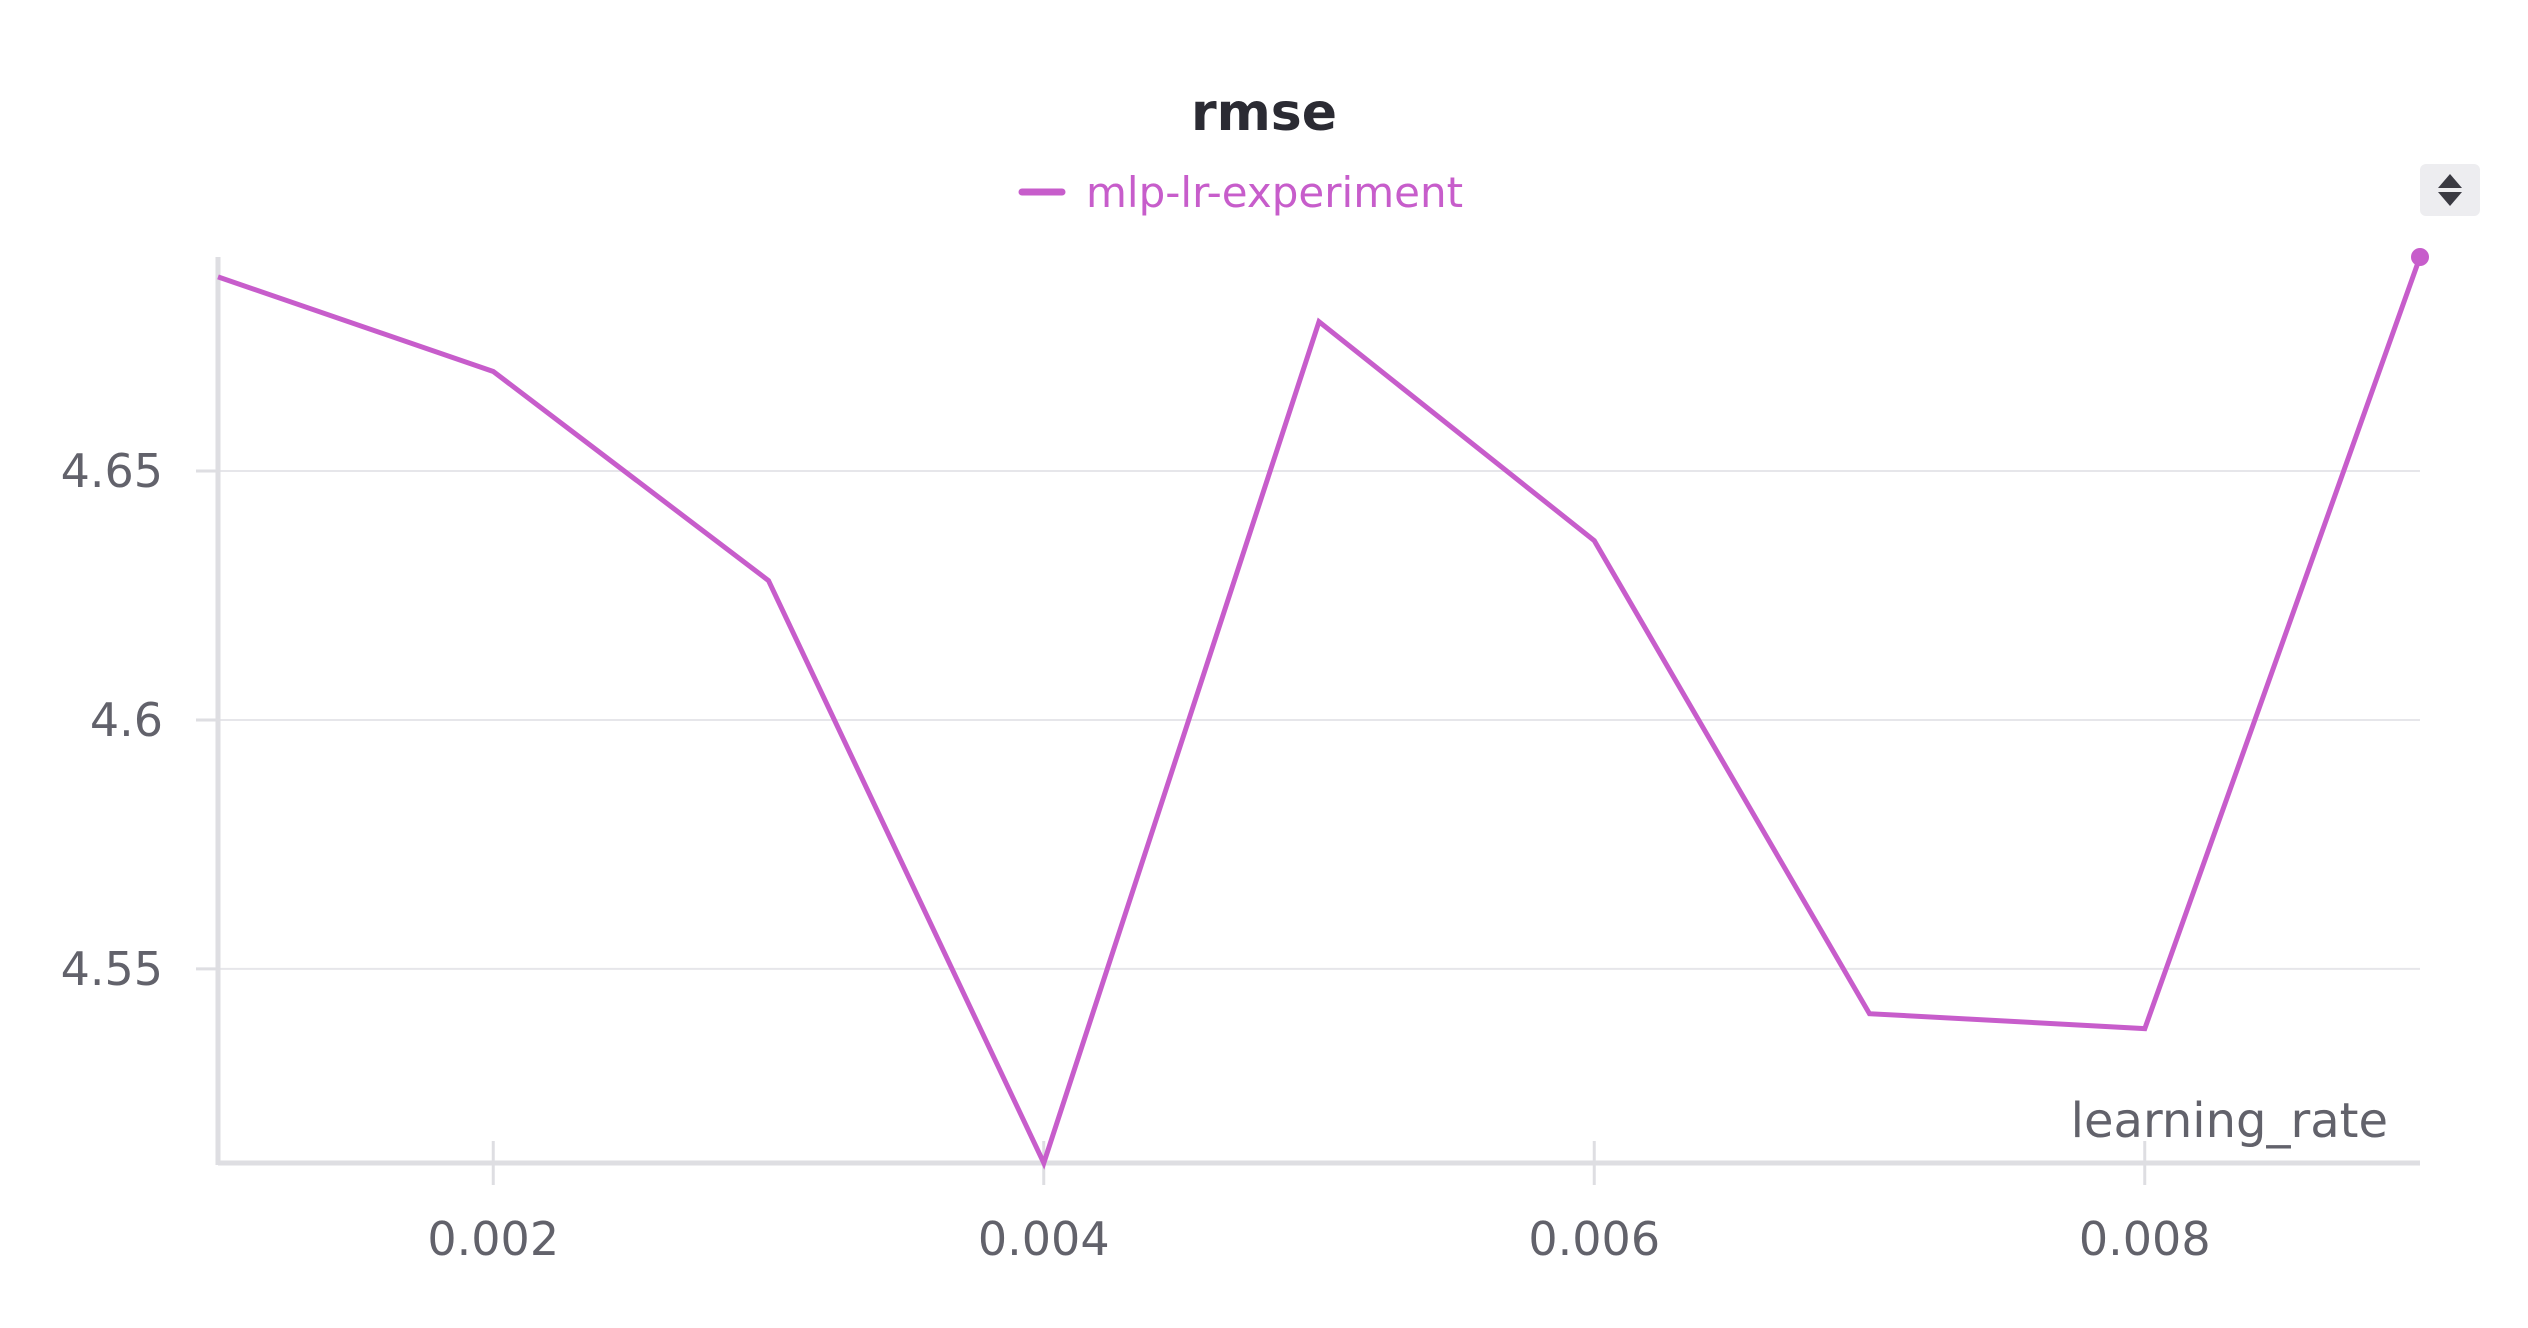 Image resolution: width=2528 pixels, height=1328 pixels. Describe the element at coordinates (2450, 199) in the screenshot. I see `sort-down-icon` at that location.